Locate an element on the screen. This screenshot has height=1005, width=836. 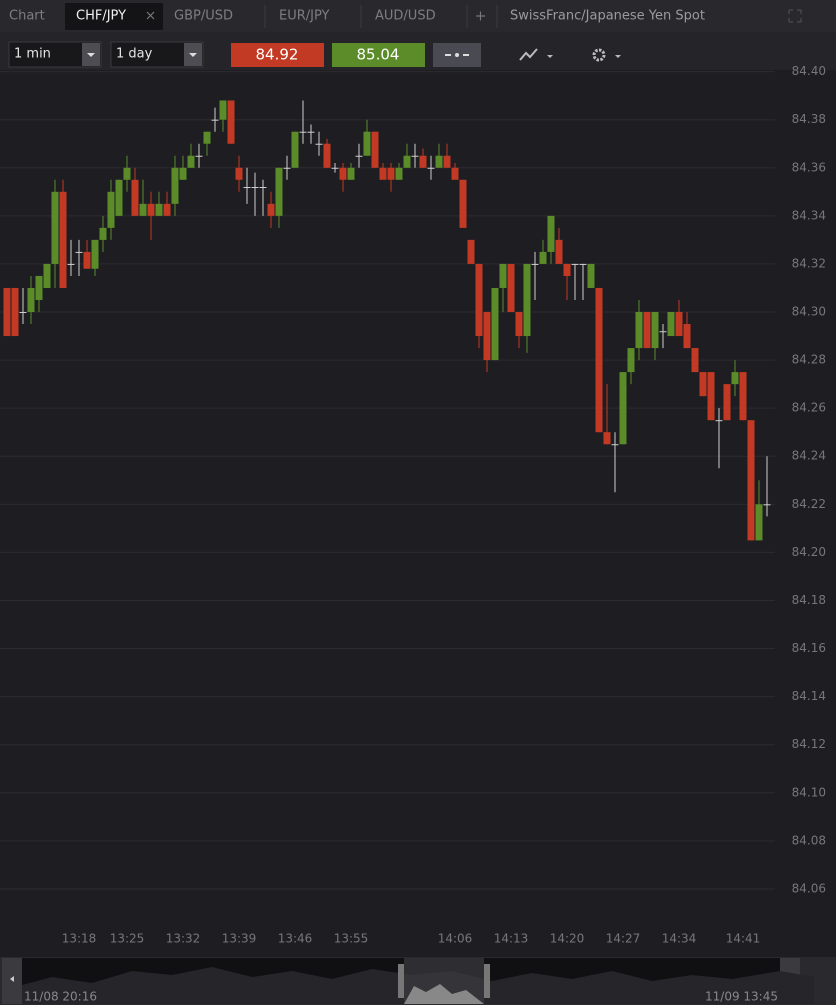
instrument-title: SwissFranc/Japanese Yen Spot is located at coordinates (607, 16).